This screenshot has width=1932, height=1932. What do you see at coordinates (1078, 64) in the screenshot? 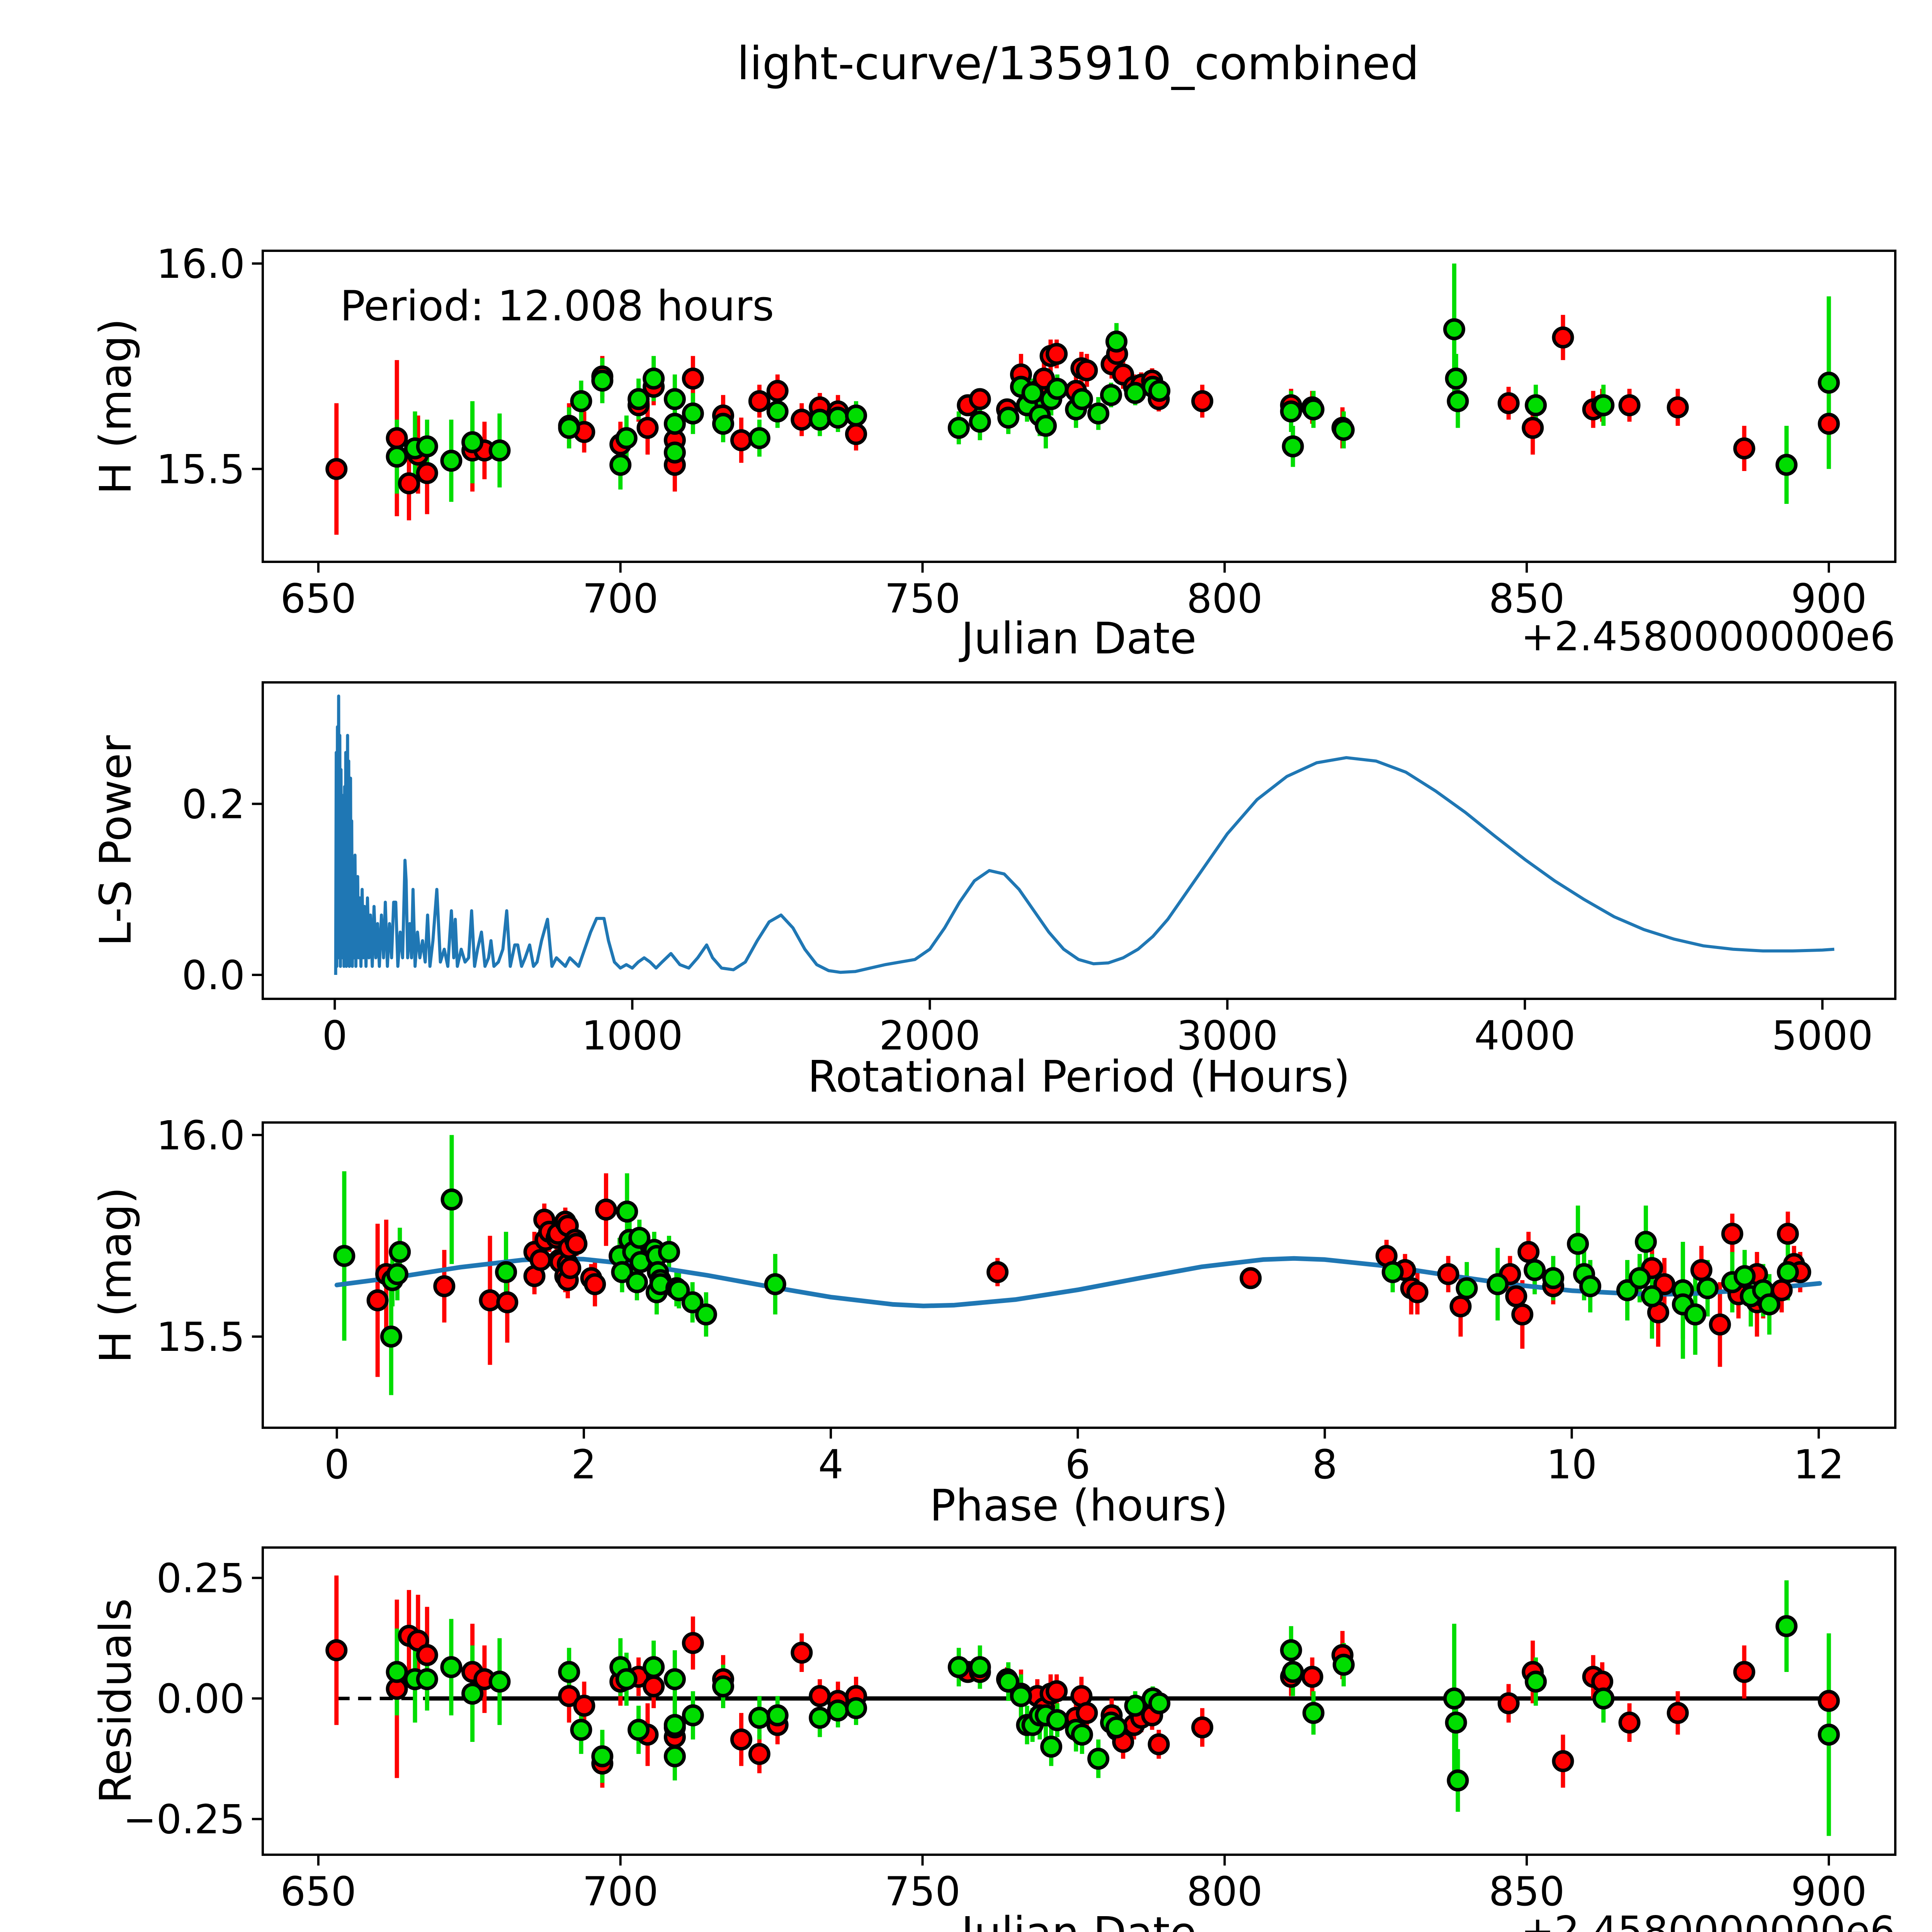
I see `figure-title: light-curve/135910_combined` at bounding box center [1078, 64].